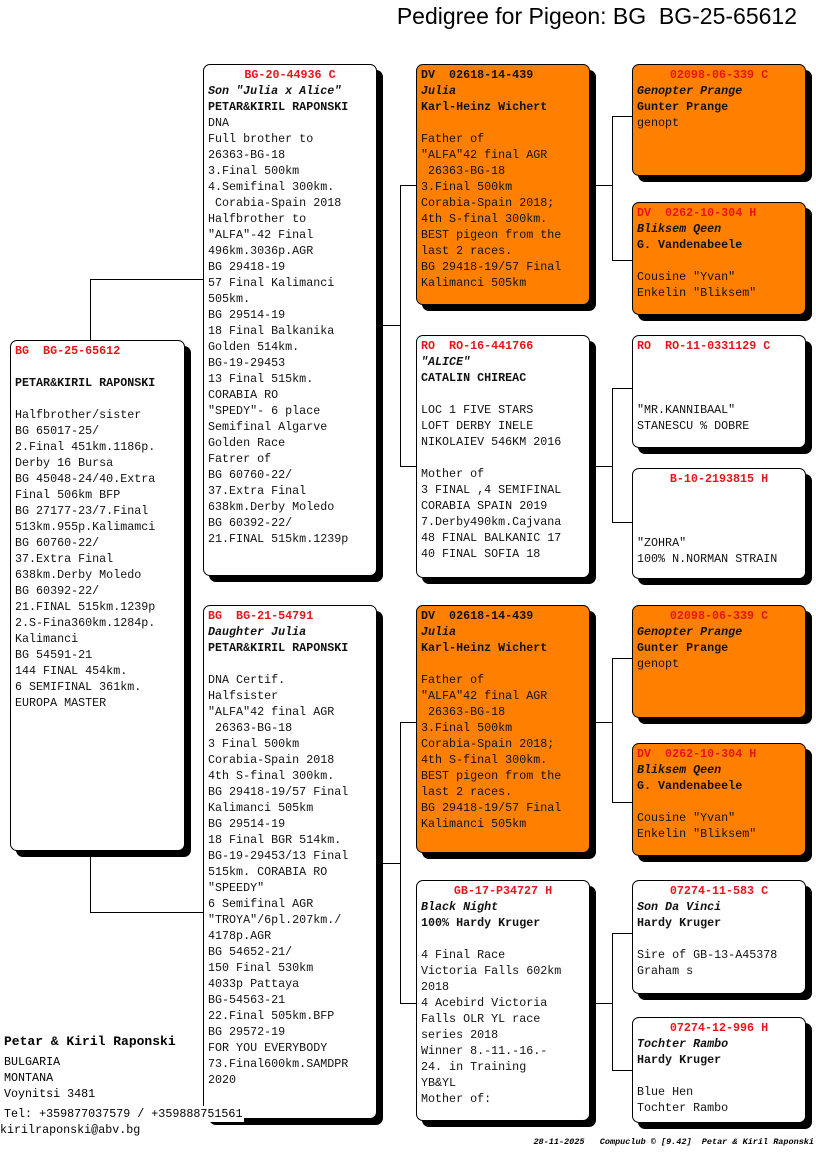 This screenshot has height=1172, width=816. Describe the element at coordinates (662, 543) in the screenshot. I see `note-line: "ZOHRA"` at that location.